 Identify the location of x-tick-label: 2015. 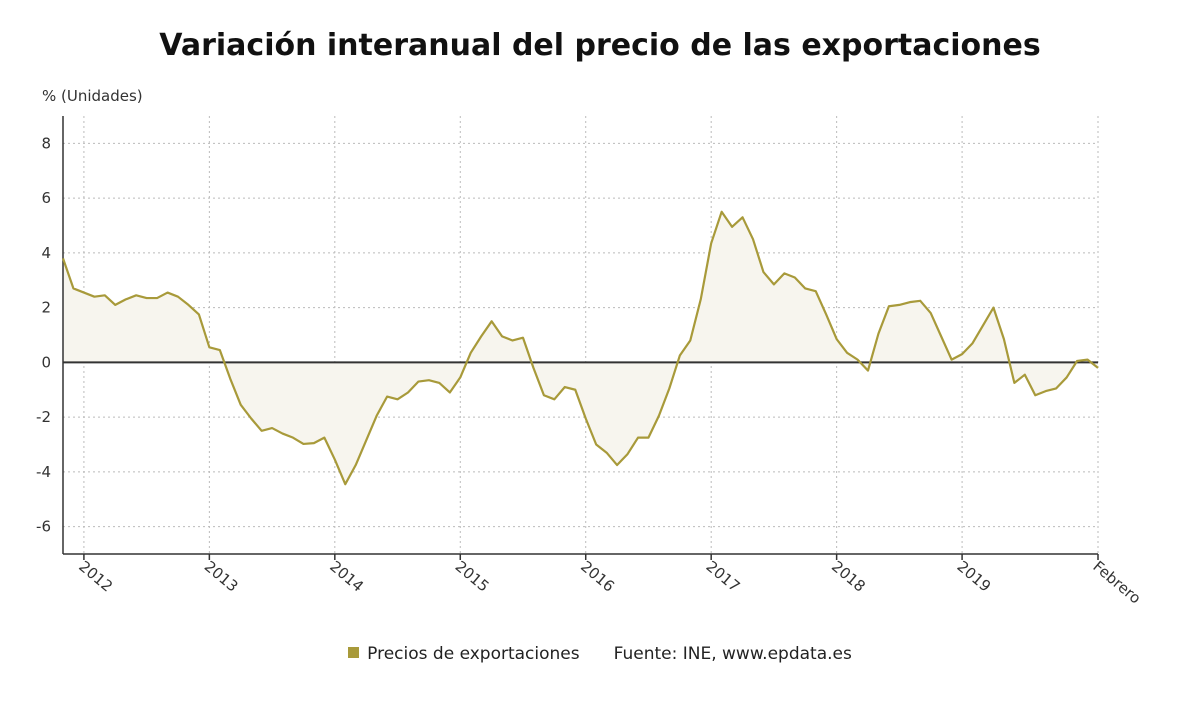
(472, 576).